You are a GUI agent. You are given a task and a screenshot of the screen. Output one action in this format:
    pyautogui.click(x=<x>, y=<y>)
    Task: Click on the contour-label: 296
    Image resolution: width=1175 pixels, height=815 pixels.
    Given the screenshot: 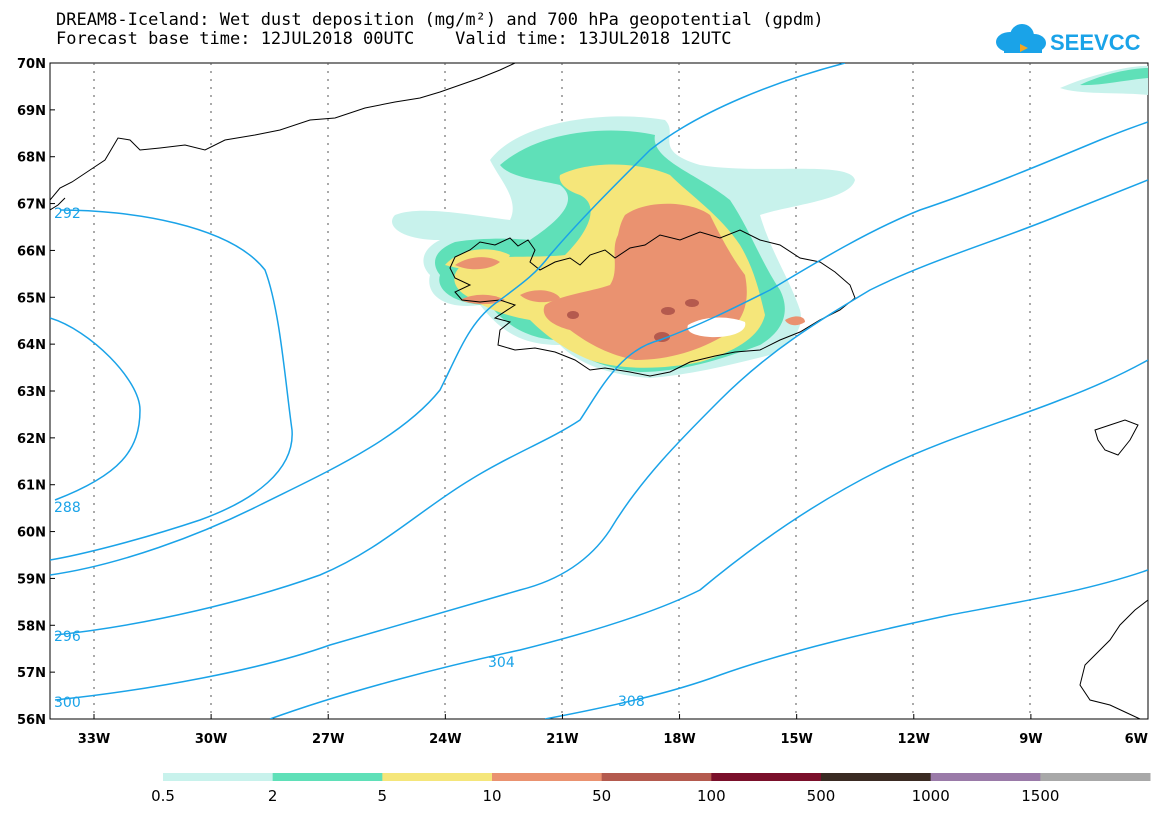 What is the action you would take?
    pyautogui.click(x=67, y=637)
    